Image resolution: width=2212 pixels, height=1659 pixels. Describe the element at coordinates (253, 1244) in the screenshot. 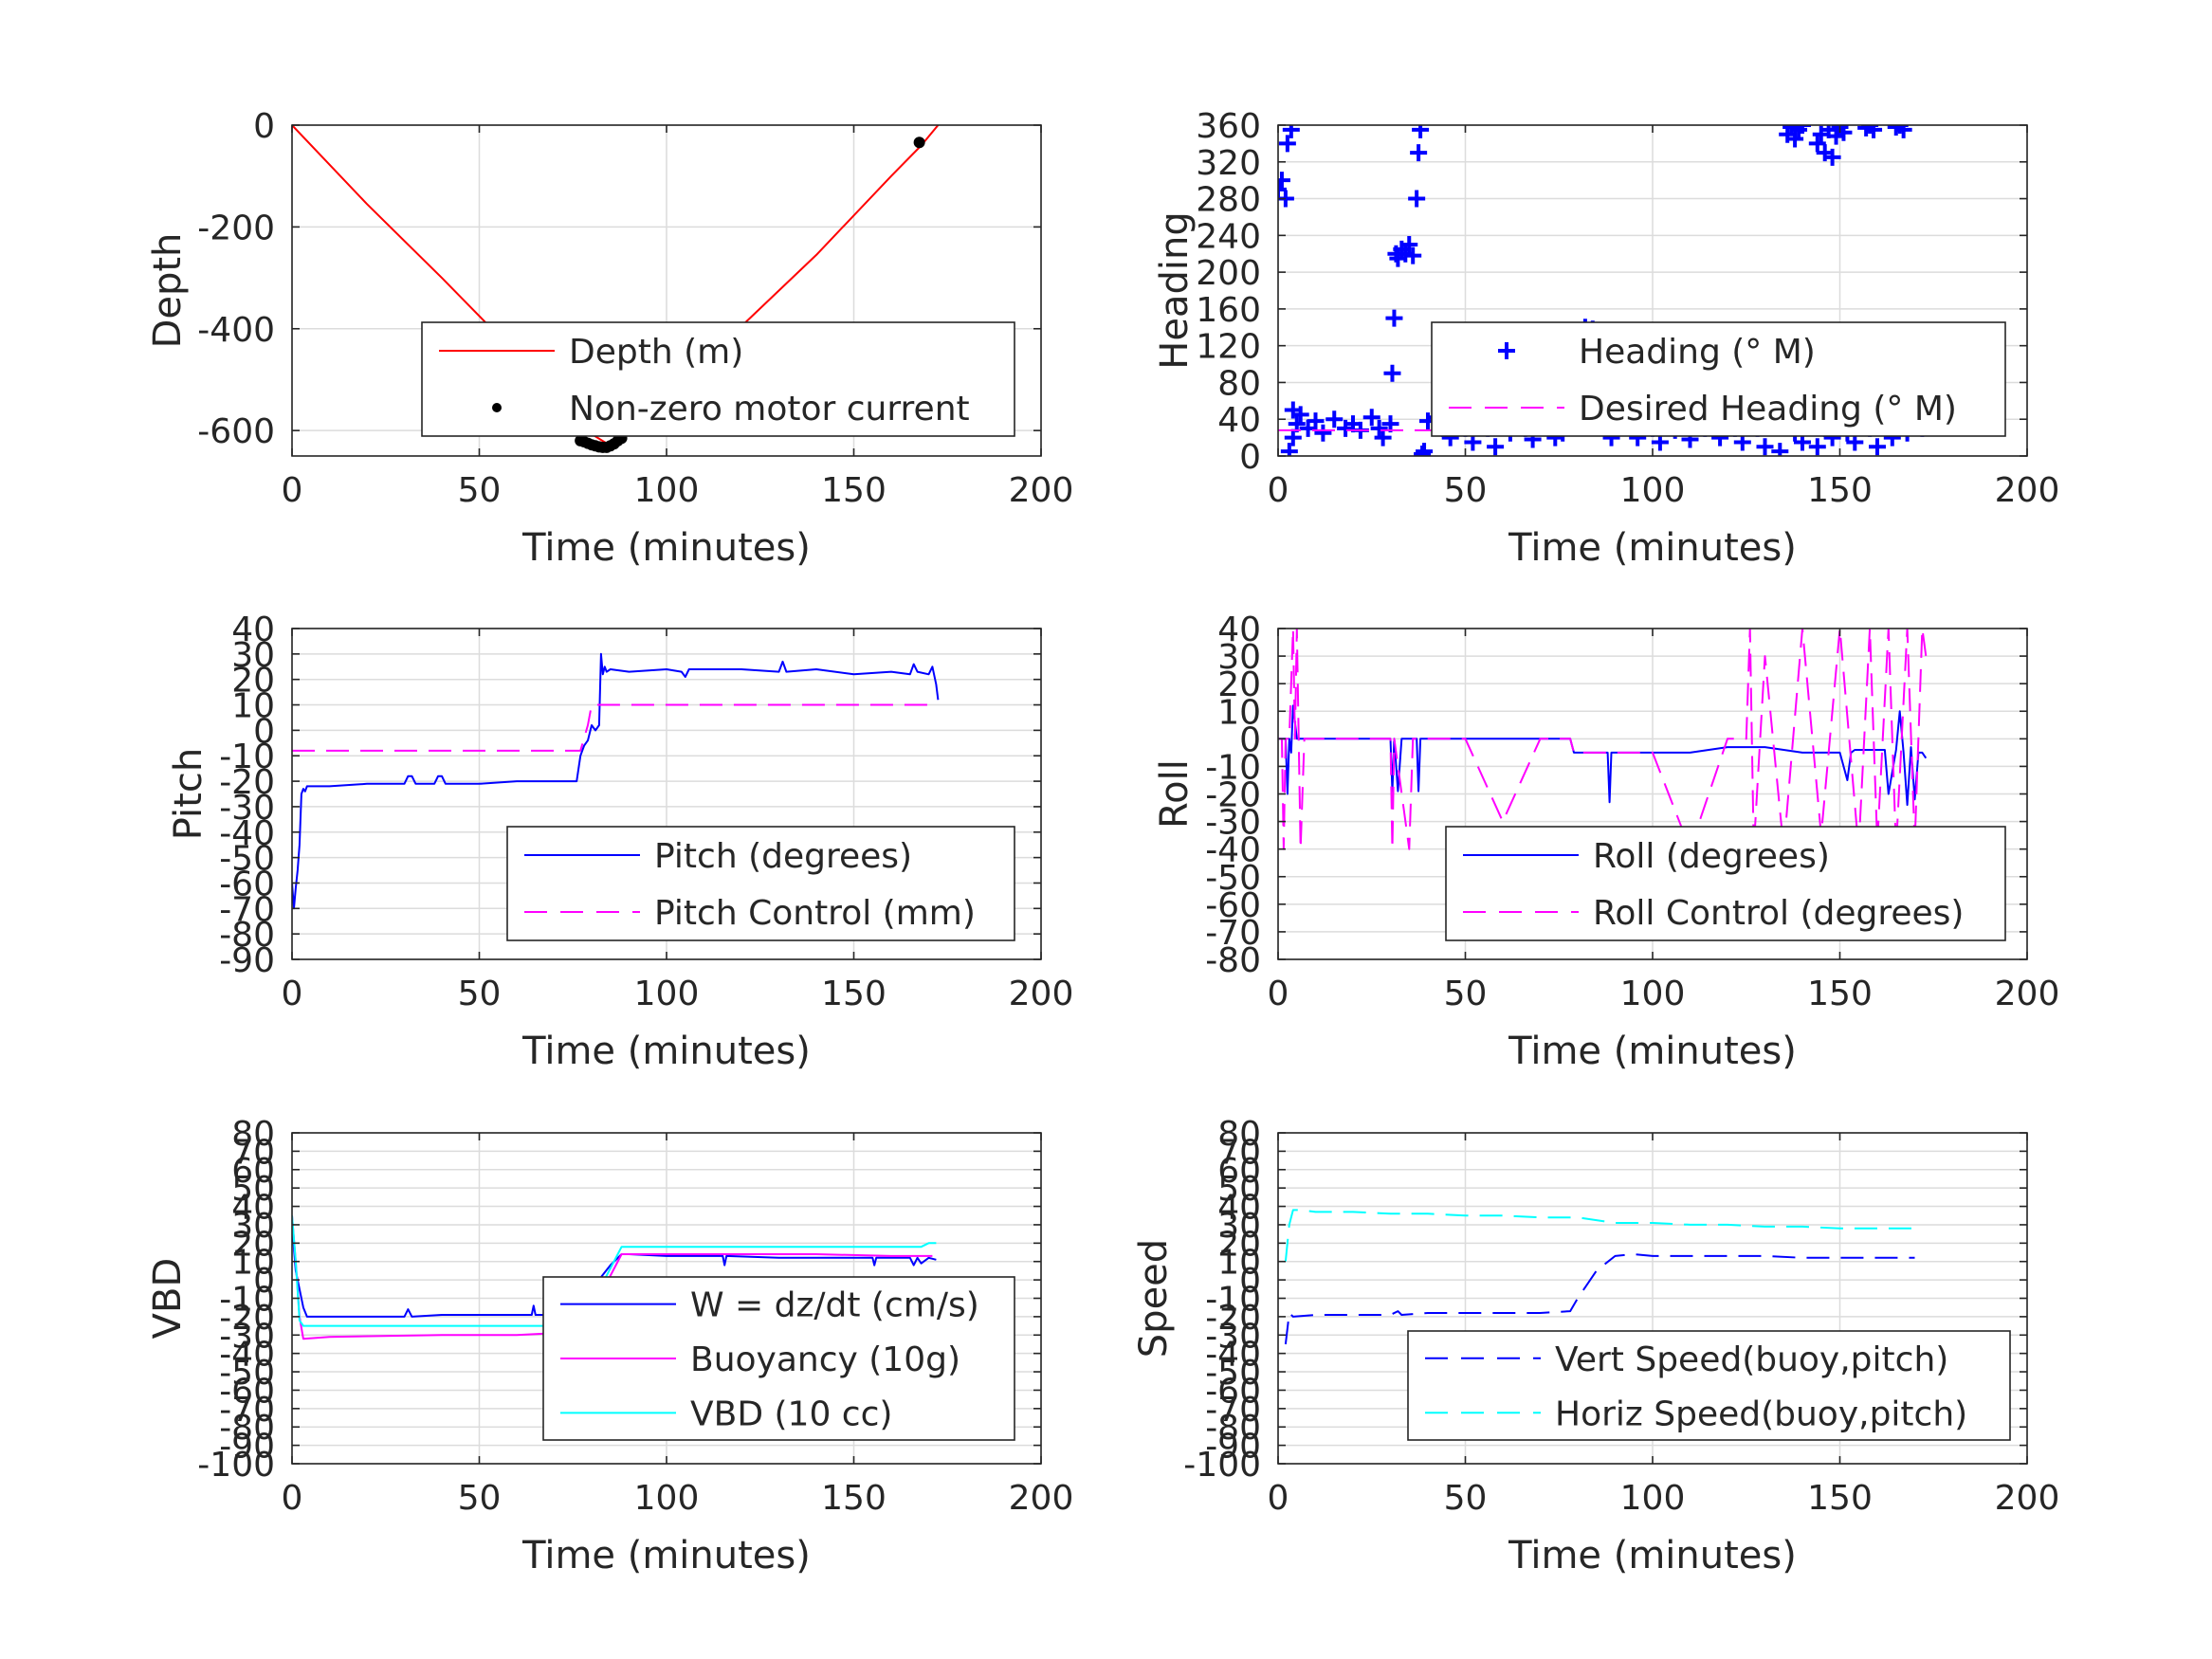

I see `vbd-ytick-label: 20` at that location.